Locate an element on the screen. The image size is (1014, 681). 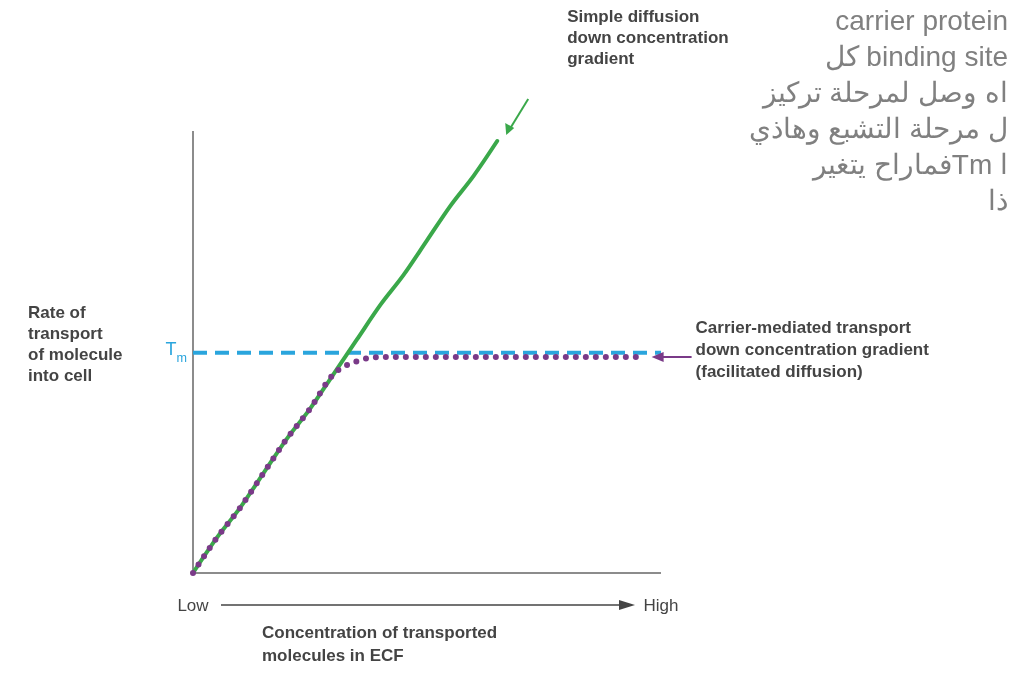
text: carrier protein is located at coordinates (921, 20).